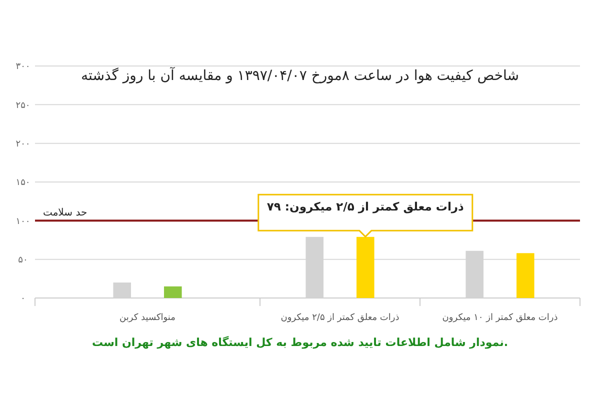 The height and width of the screenshot is (400, 600). I want to click on x-tick-label: ذرات معلق کمتر از ۱۰ میکرون, so click(500, 318).